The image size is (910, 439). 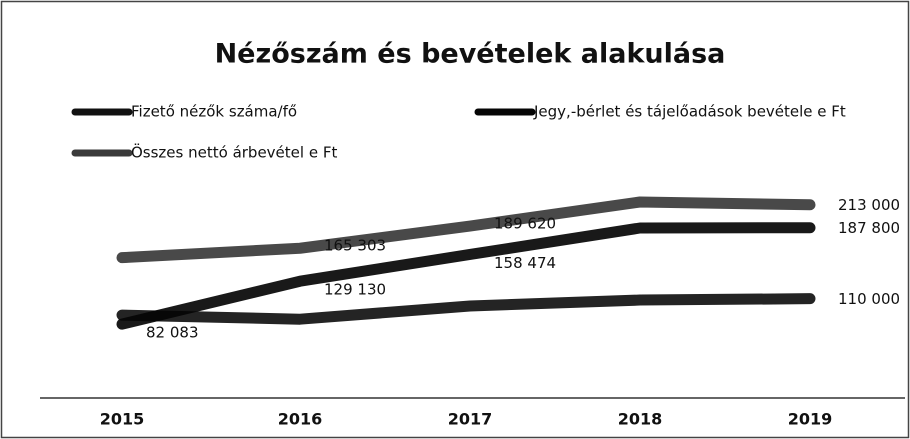 I want to click on data-label: 165 303, so click(x=355, y=246).